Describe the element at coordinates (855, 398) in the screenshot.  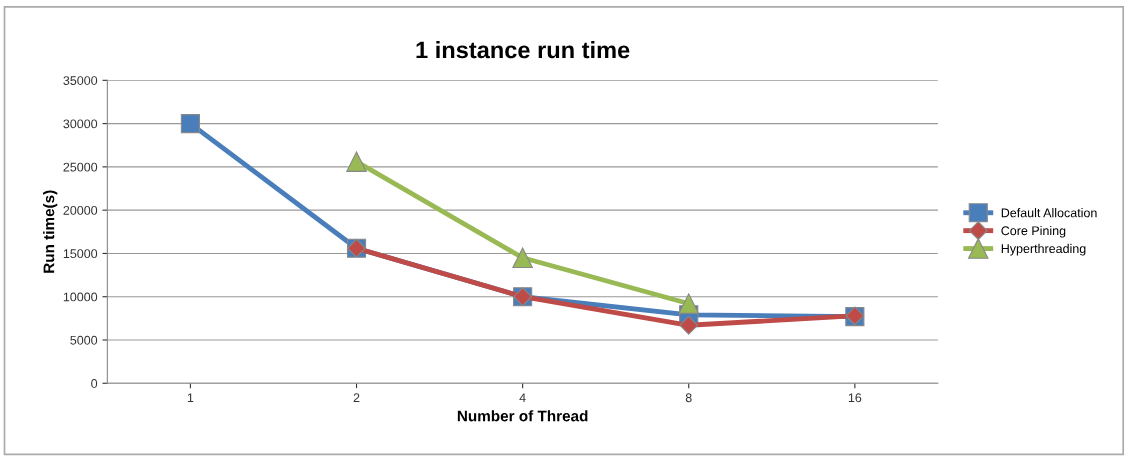
I see `x-tick-label: 16` at that location.